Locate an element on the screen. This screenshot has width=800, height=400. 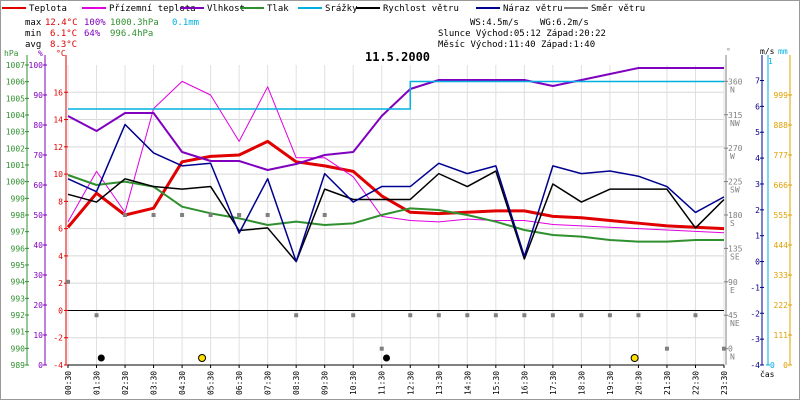
direction-axis-tick-label: 45 is located at coordinates (733, 315).